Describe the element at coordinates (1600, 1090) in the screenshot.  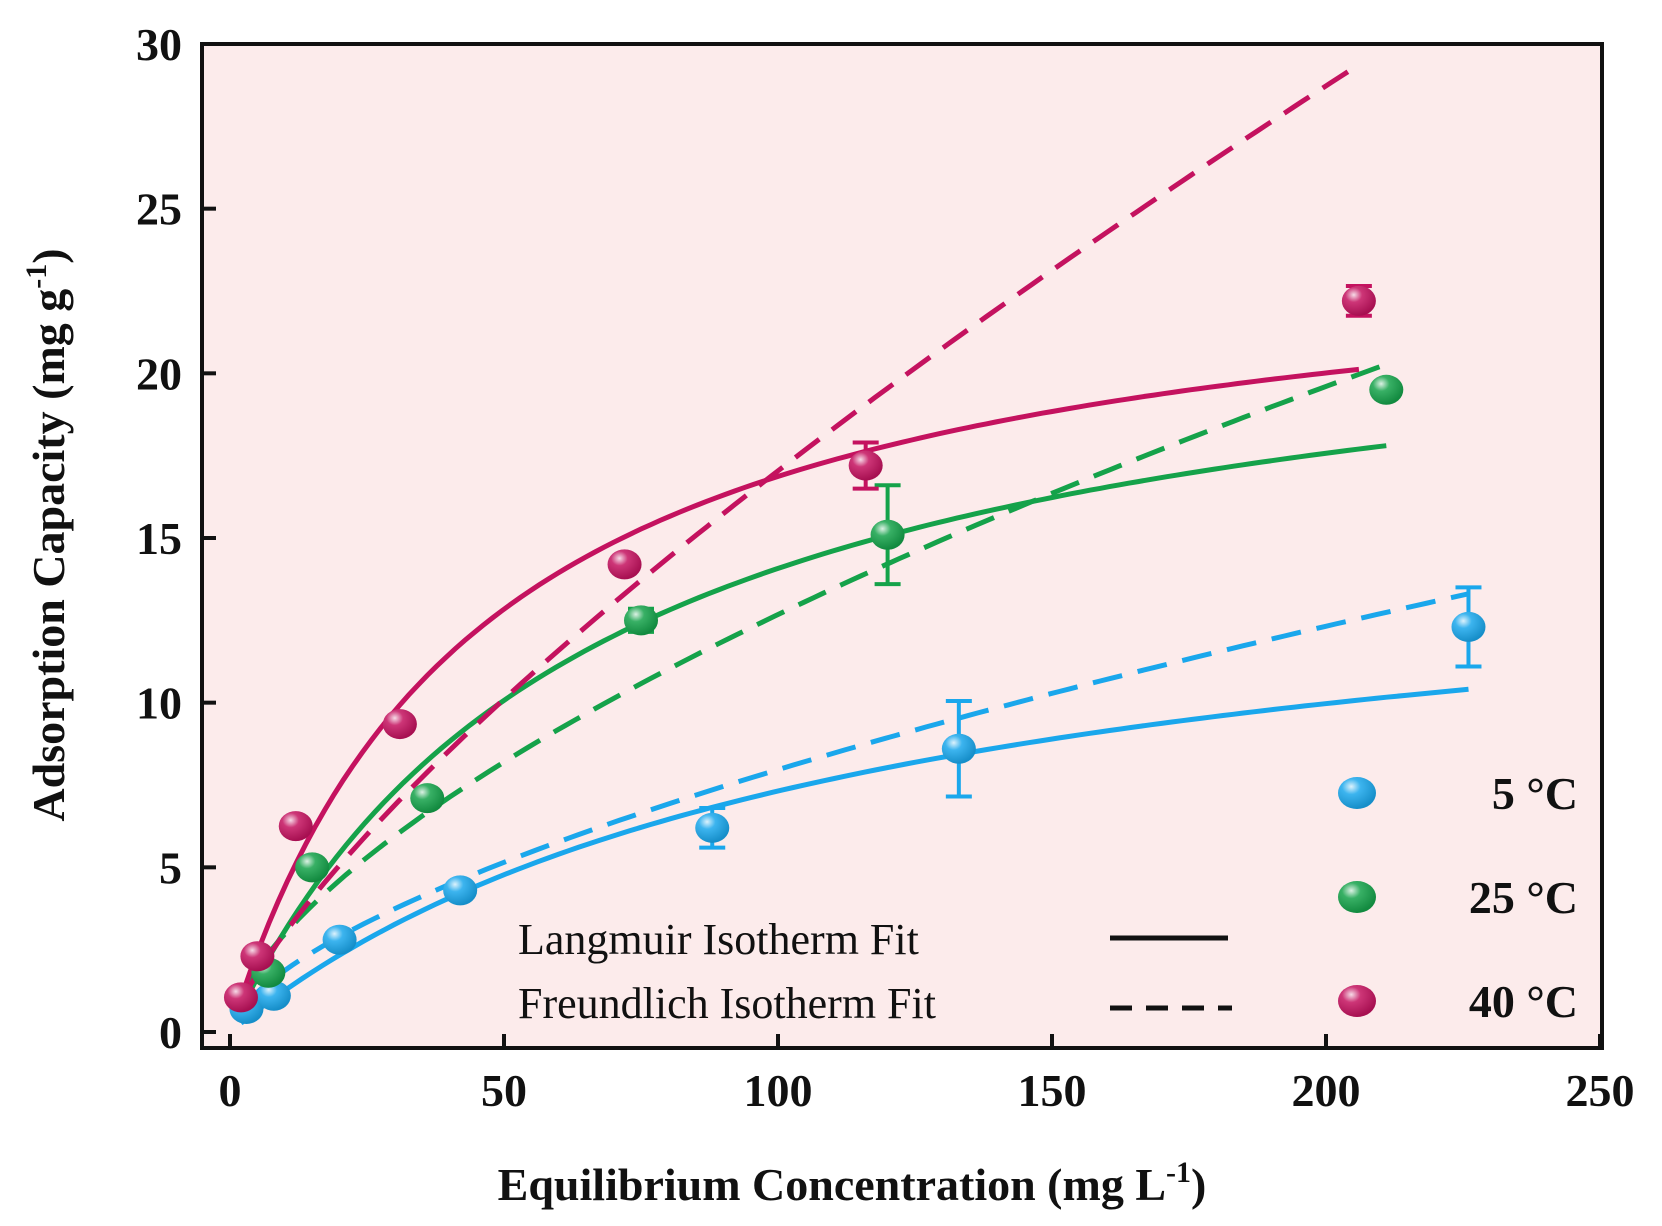
I see `x-tick-label: 250` at that location.